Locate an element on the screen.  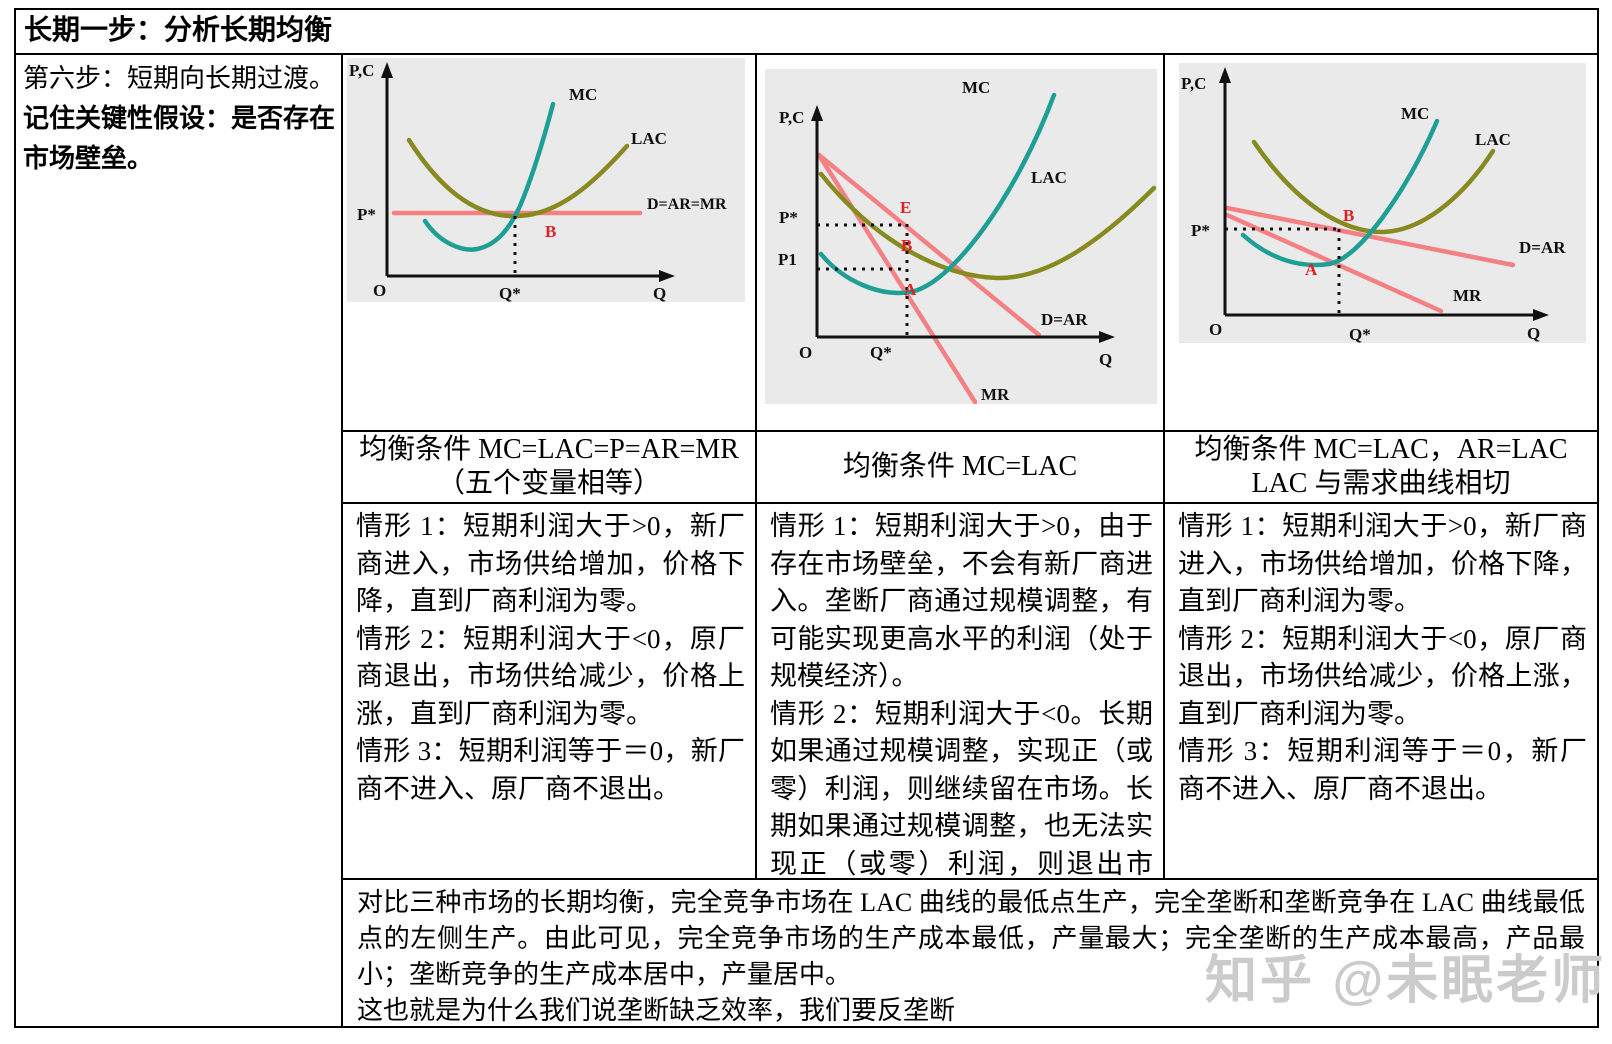
chart-monopolistic-competition: P,C MC LAC D=AR MR P* B A O Q* Q is located at coordinates (1382, 203).